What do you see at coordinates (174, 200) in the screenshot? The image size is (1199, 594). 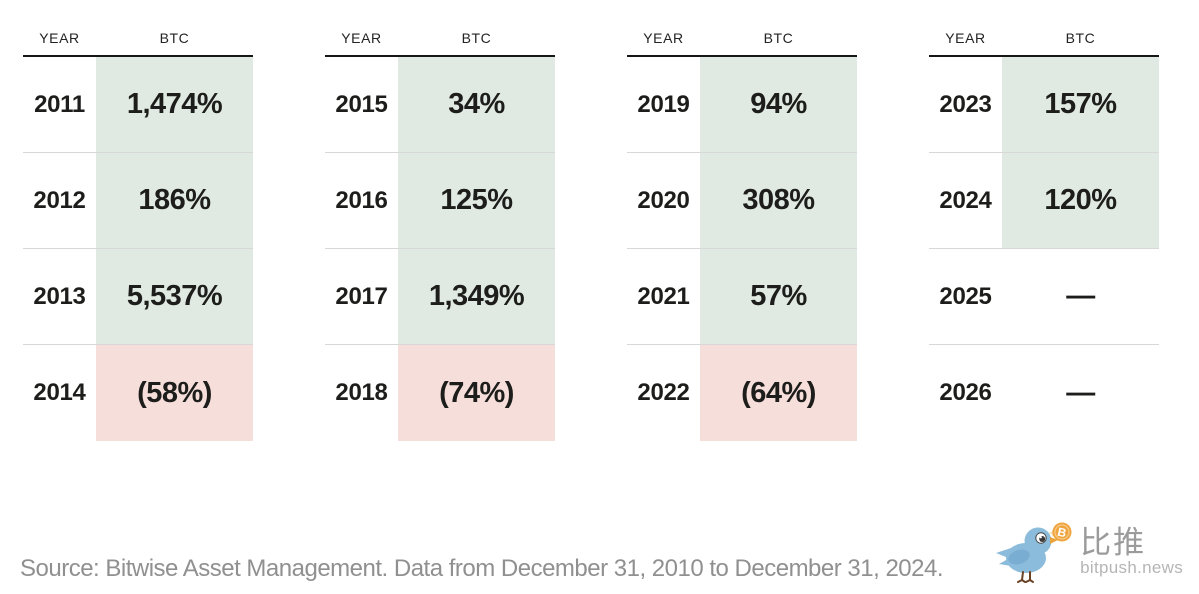 I see `btc-return-value: 186%` at bounding box center [174, 200].